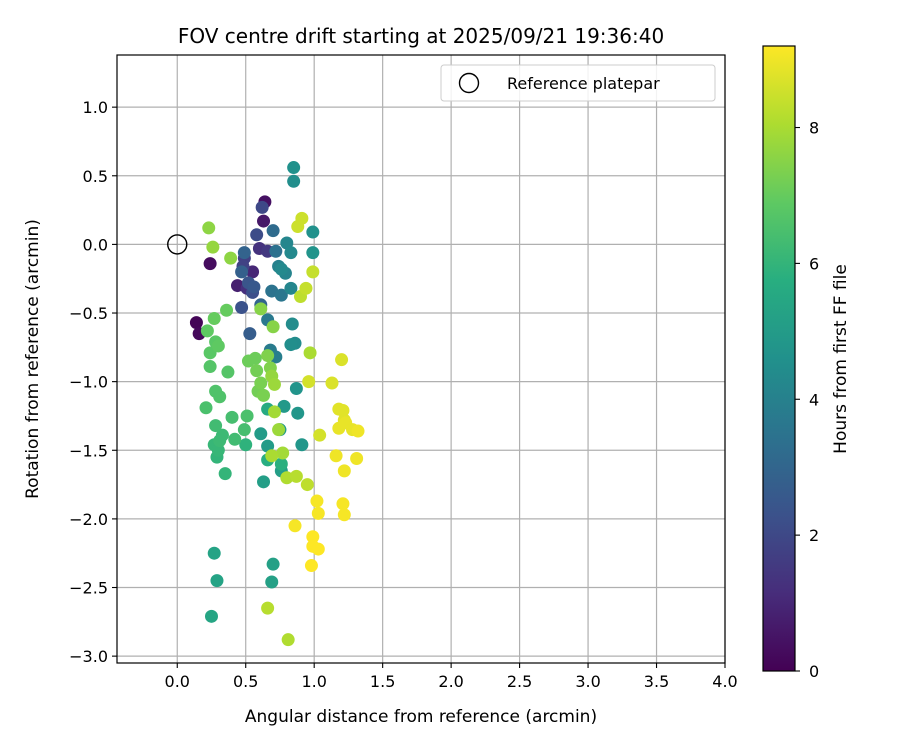  Describe the element at coordinates (88, 656) in the screenshot. I see `y-tick-label: −3.0` at that location.